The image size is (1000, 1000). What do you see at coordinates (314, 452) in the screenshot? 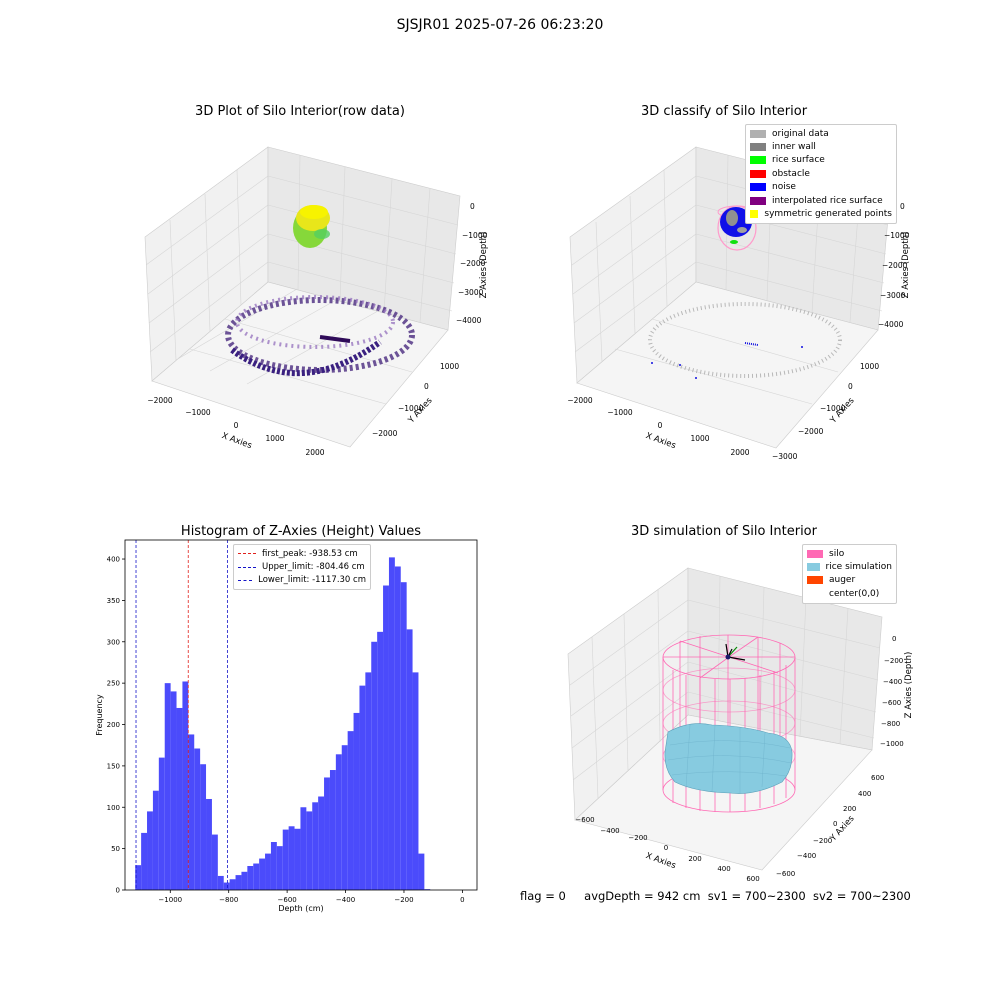
I see `p1-xtick: 2000` at bounding box center [314, 452].